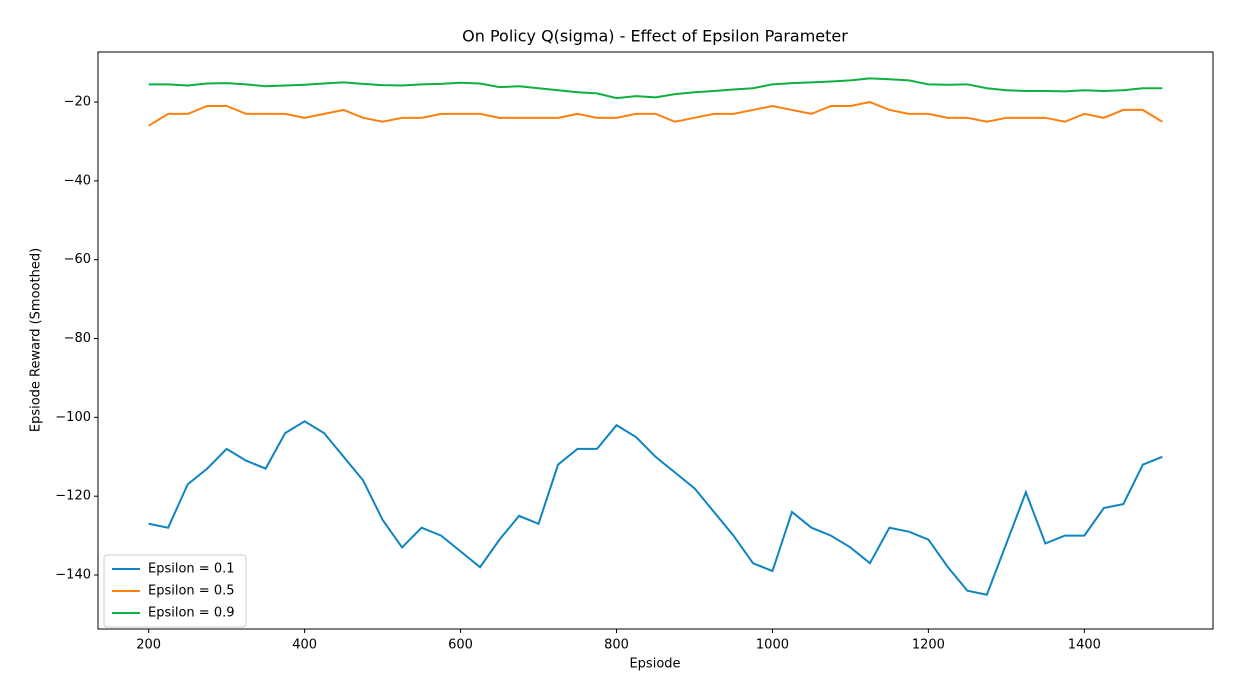  What do you see at coordinates (191, 591) in the screenshot?
I see `legend-label: Epsilon = 0.5` at bounding box center [191, 591].